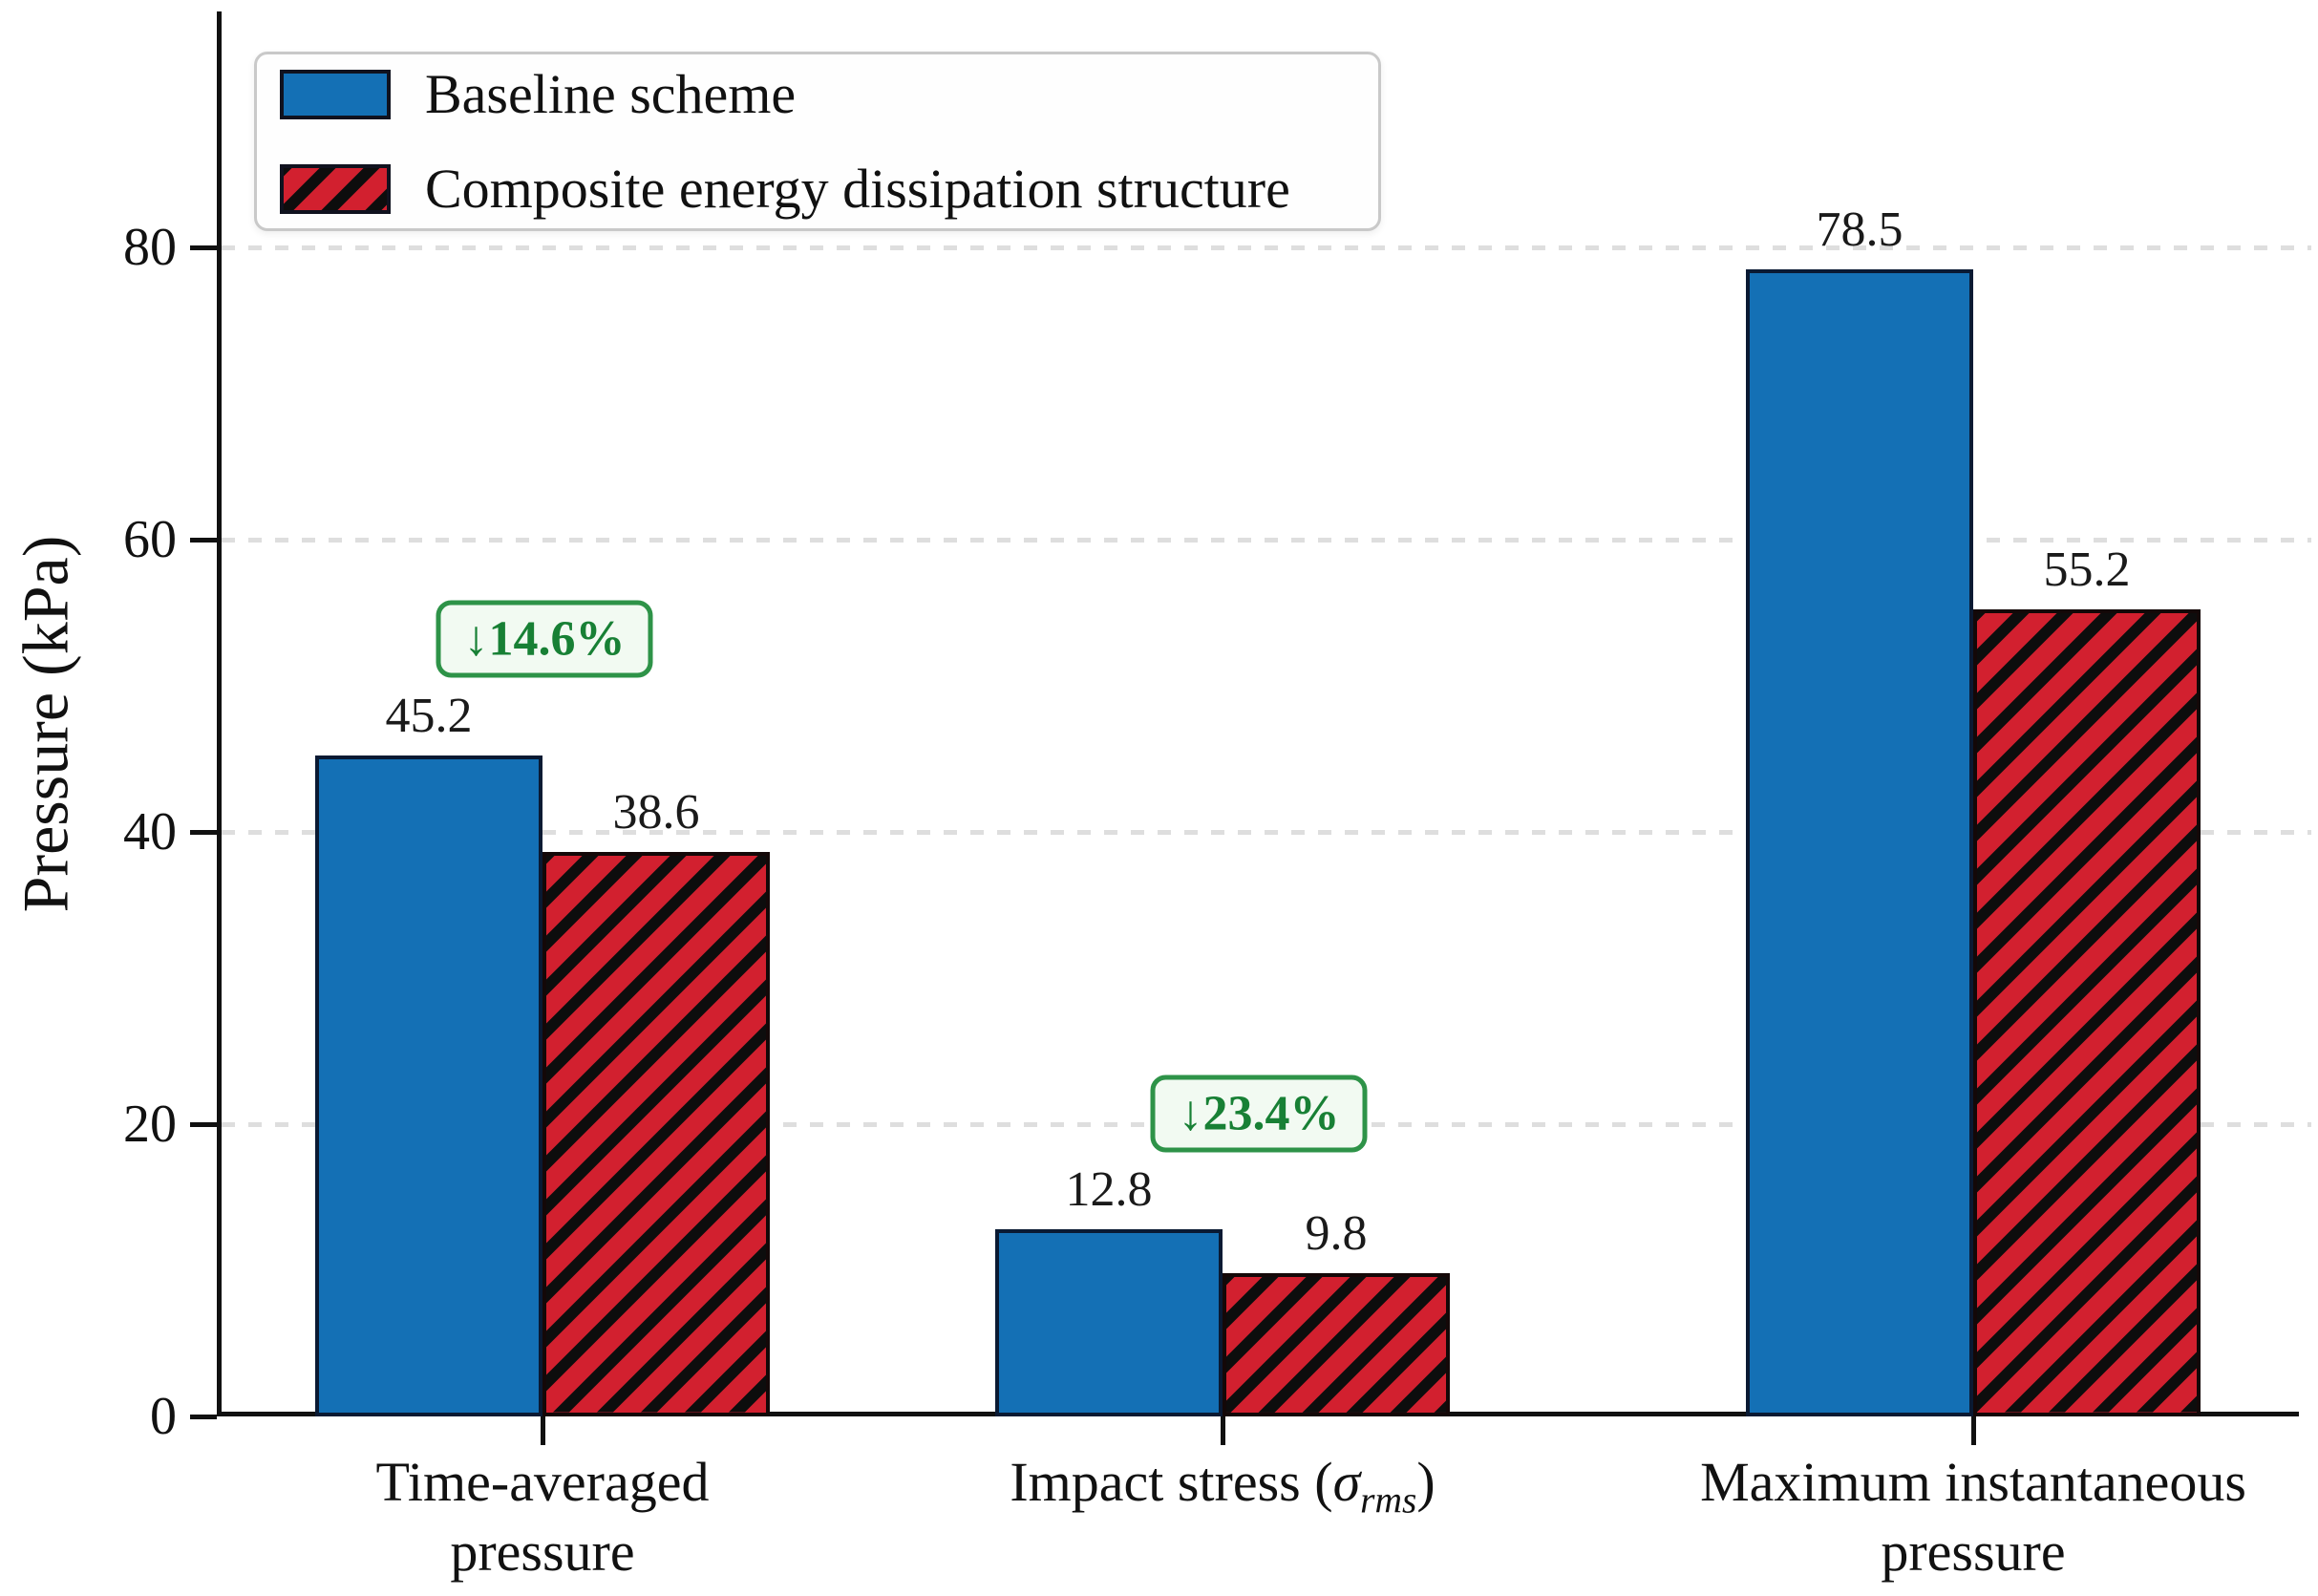 Image resolution: width=2318 pixels, height=1596 pixels. Describe the element at coordinates (150, 1124) in the screenshot. I see `y-tick-label-20: 20` at that location.